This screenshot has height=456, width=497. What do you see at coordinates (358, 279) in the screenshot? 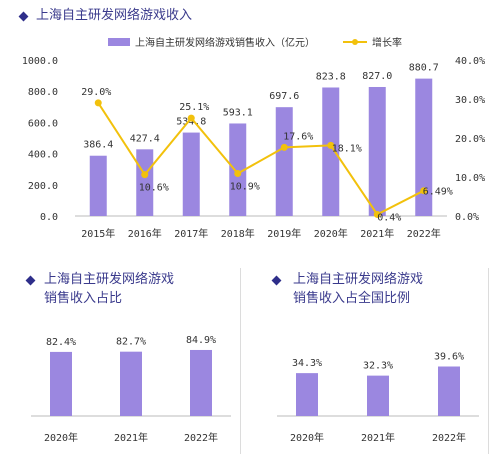
I see `br-title-line1: 上海自主研发网络游戏` at bounding box center [358, 279].